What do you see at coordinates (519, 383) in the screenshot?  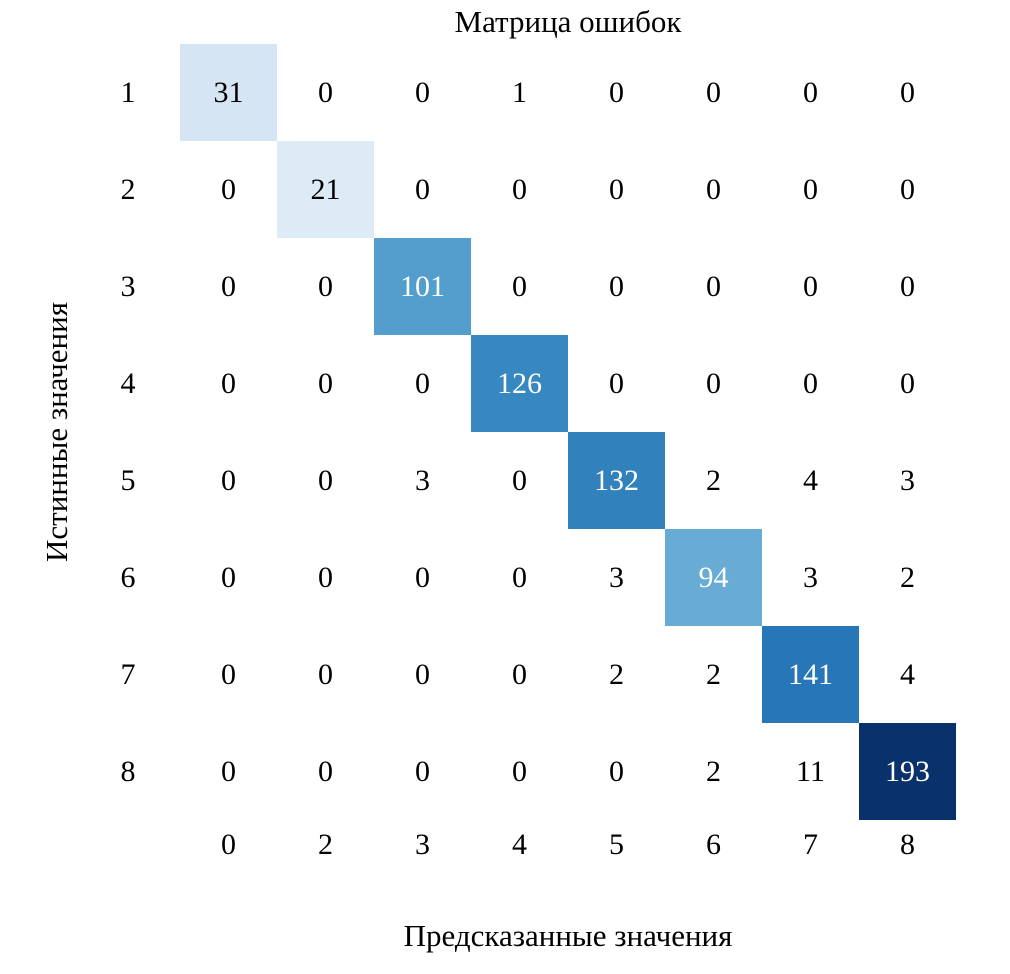 I see `matrix-cell: 126` at bounding box center [519, 383].